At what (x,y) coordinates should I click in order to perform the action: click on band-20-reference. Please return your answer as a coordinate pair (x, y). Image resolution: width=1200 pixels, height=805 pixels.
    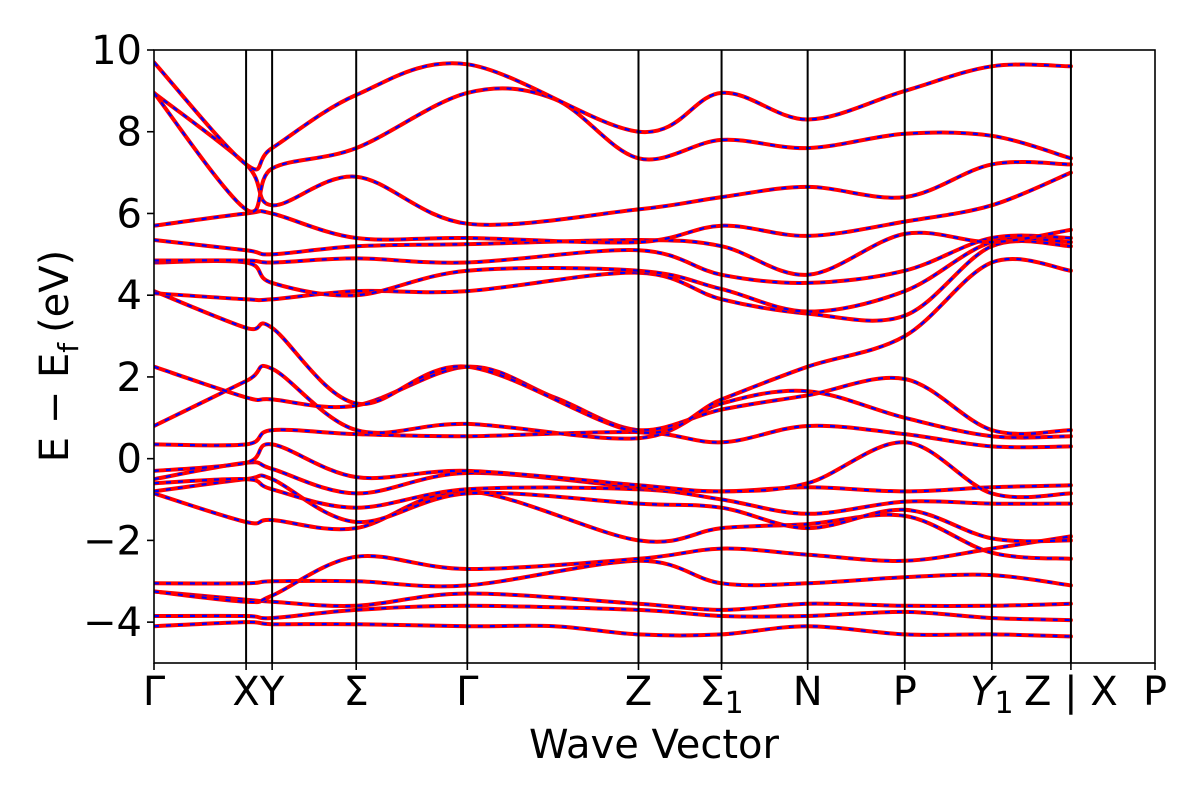
    Looking at the image, I should click on (613, 158).